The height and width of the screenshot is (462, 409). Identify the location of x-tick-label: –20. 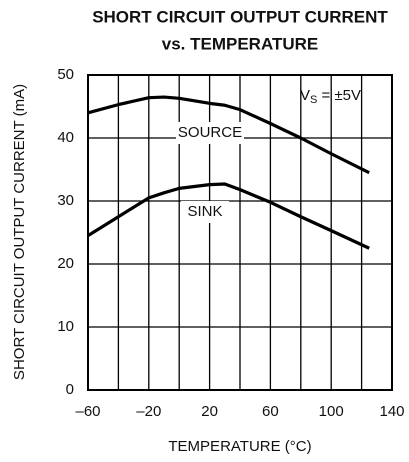
(148, 411).